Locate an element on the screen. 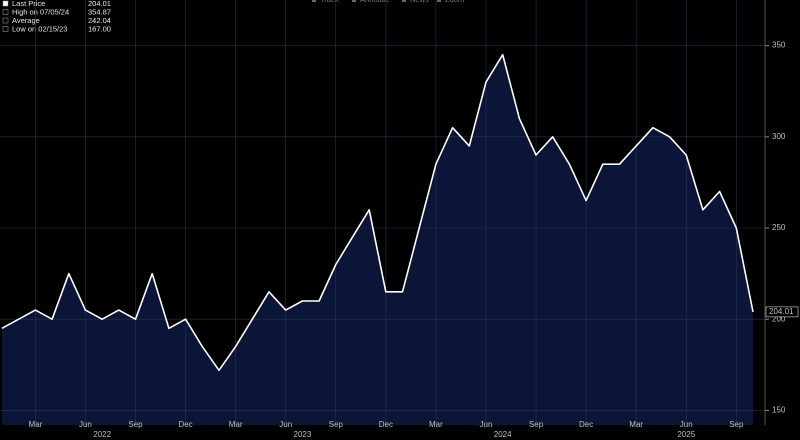 Image resolution: width=800 pixels, height=440 pixels. last-price-tag is located at coordinates (782, 312).